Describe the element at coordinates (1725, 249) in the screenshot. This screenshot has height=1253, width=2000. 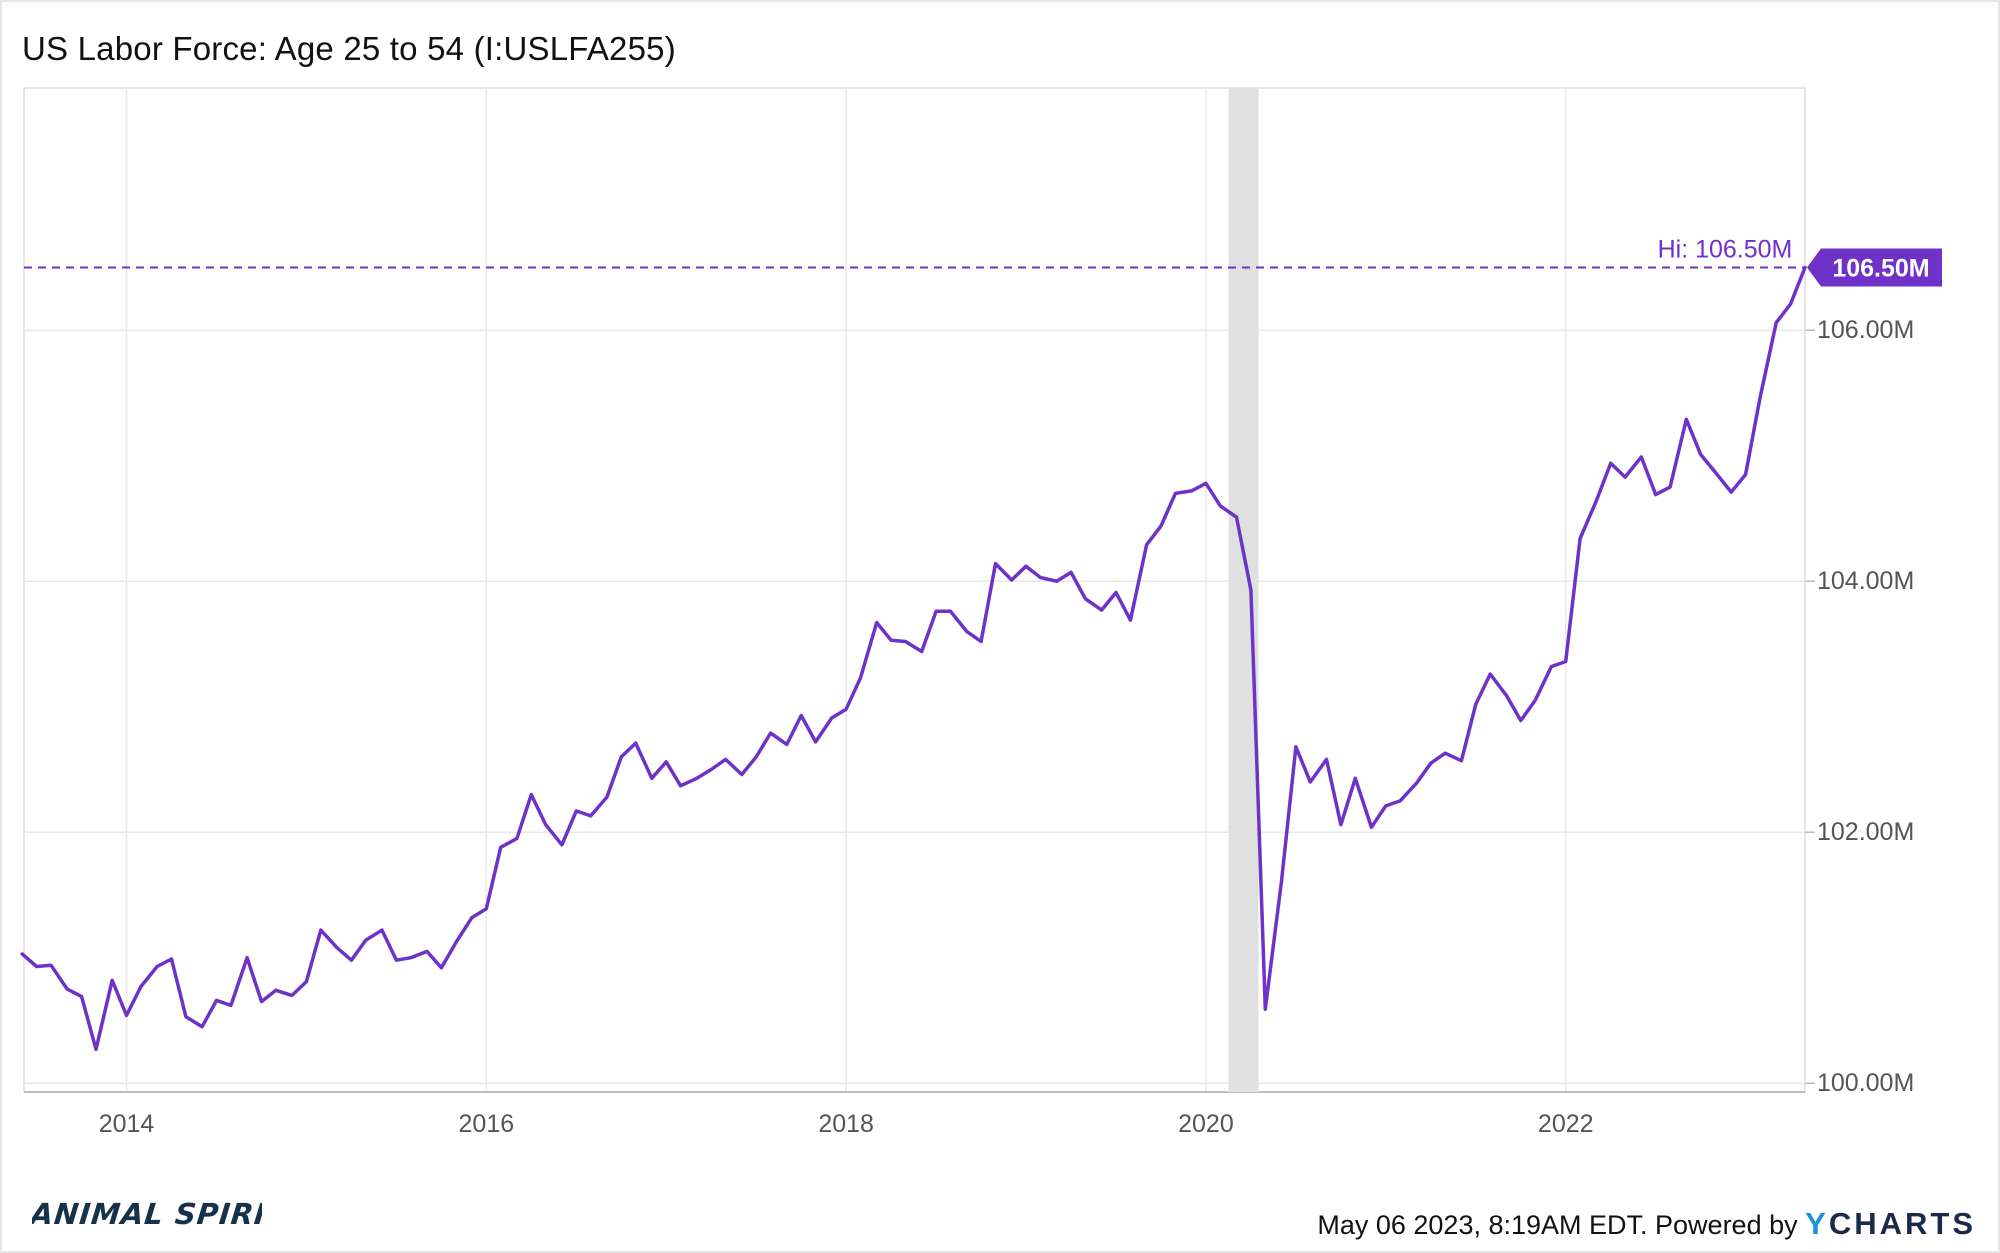
I see `hi-line-label: Hi: 106.50M` at that location.